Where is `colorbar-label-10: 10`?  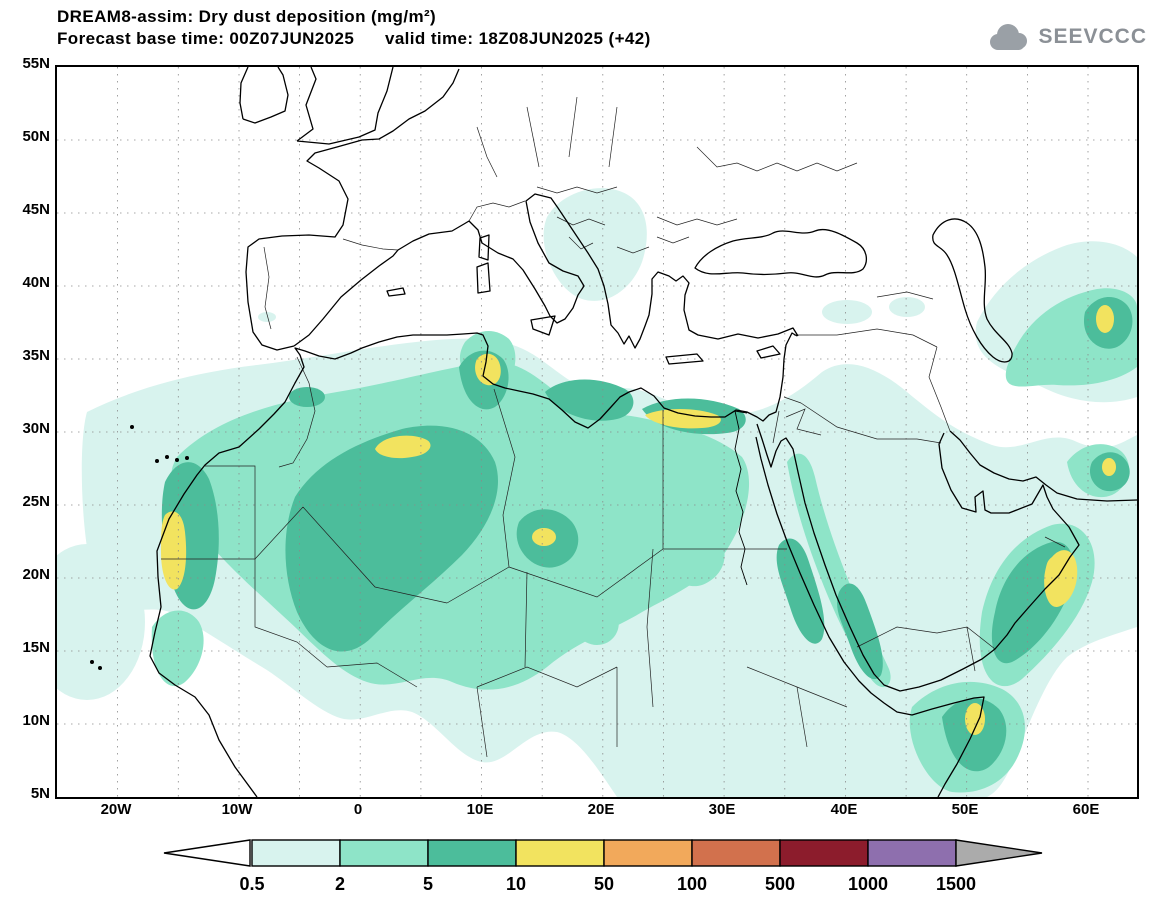 colorbar-label-10: 10 is located at coordinates (516, 884).